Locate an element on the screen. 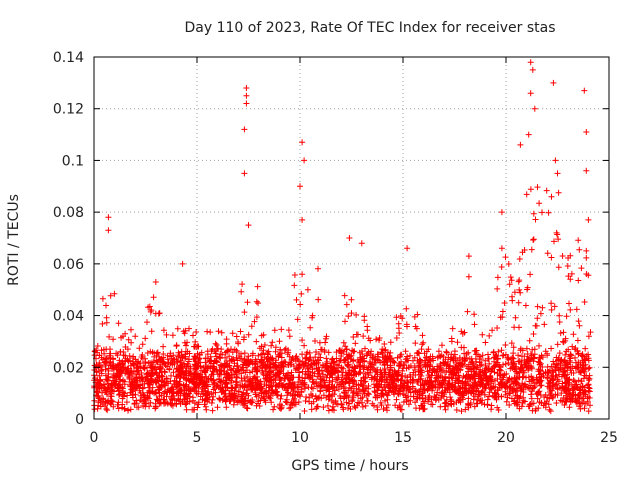 This screenshot has width=640, height=480. y-tick-label: 0.08 is located at coordinates (68, 213).